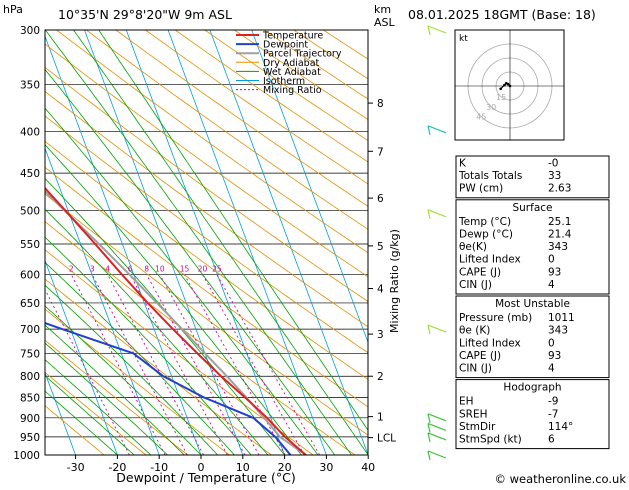 This screenshot has height=490, width=629. Describe the element at coordinates (145, 14) in the screenshot. I see `location-title: 10°35'N 29°8'20"W 9m ASL` at that location.